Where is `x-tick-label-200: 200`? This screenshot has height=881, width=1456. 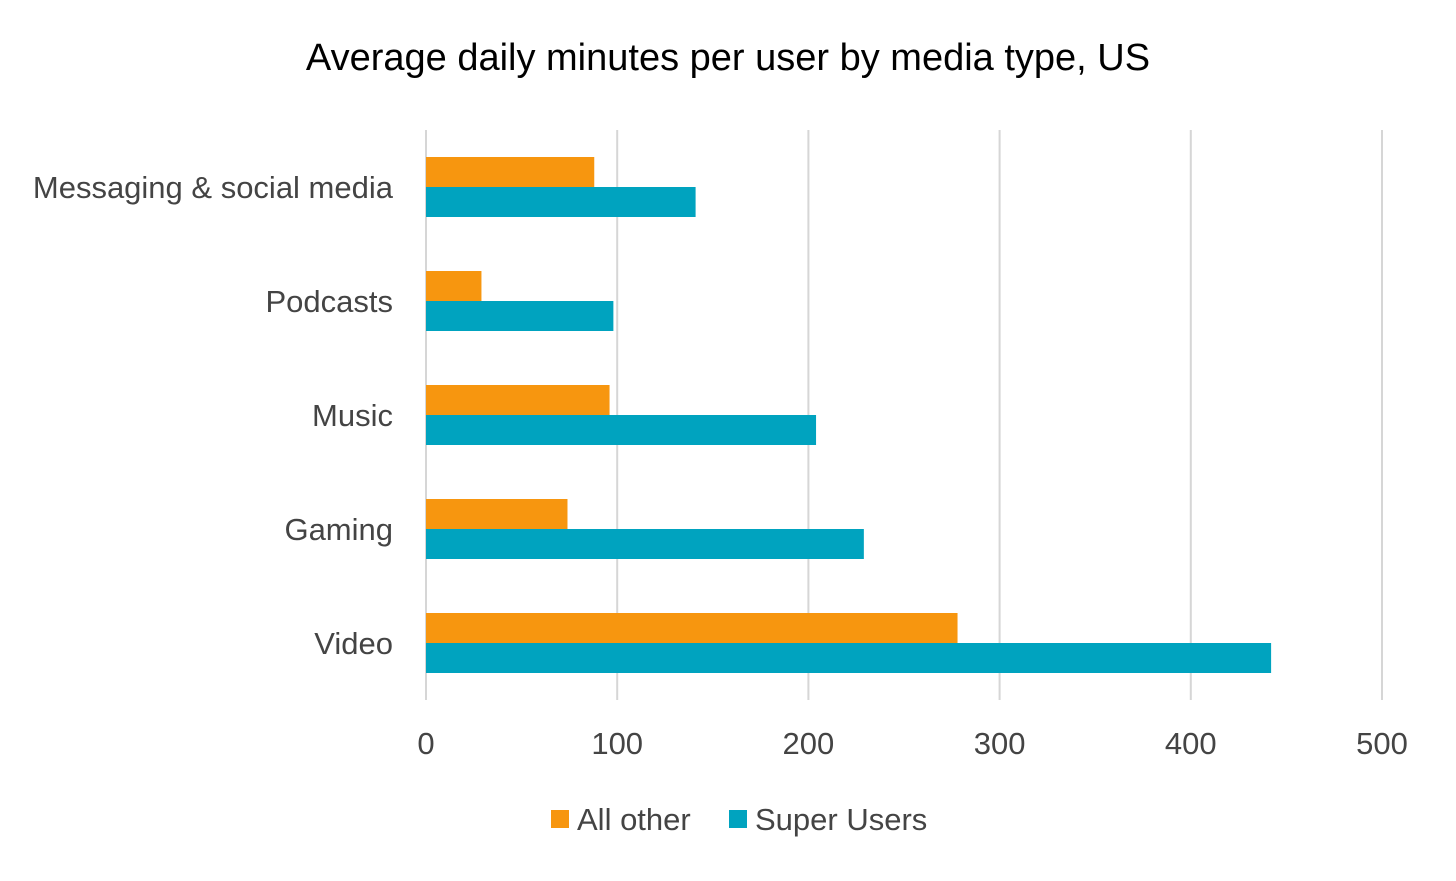
x-tick-label-200: 200 is located at coordinates (809, 743).